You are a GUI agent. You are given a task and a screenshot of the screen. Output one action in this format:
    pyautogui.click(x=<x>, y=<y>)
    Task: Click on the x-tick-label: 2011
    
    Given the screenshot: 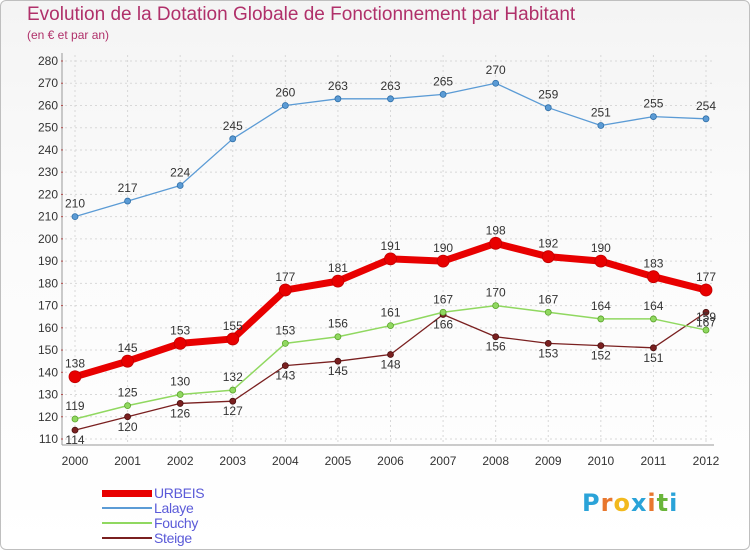 What is the action you would take?
    pyautogui.click(x=654, y=461)
    